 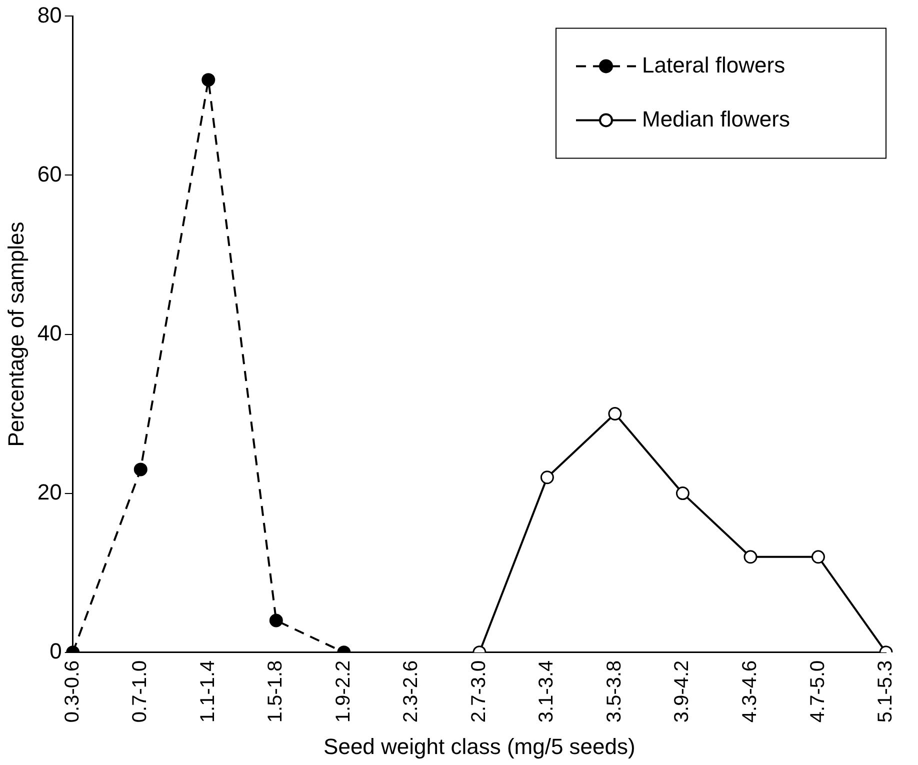 I want to click on legend-label: Lateral flowers, so click(x=714, y=65).